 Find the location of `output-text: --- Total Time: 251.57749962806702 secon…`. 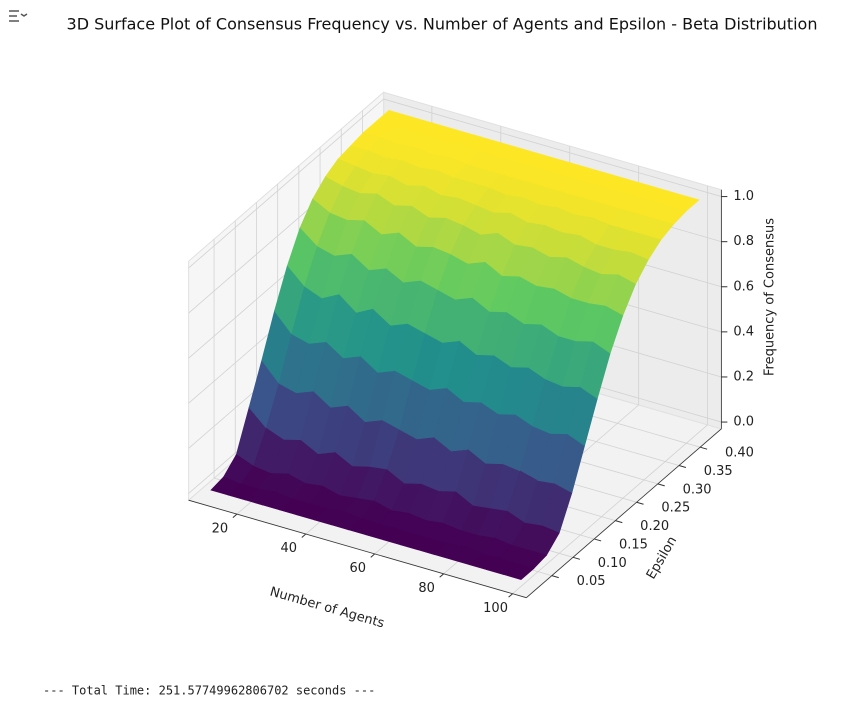

output-text: --- Total Time: 251.57749962806702 secon… is located at coordinates (209, 691).